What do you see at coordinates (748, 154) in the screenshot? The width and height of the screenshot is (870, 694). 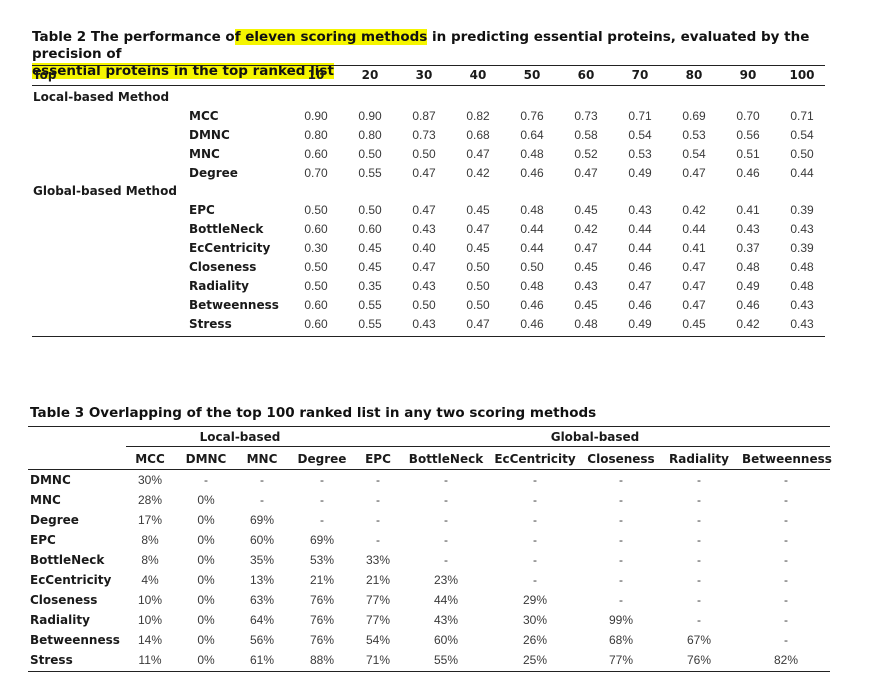 I see `table2-cell: 0.51` at bounding box center [748, 154].